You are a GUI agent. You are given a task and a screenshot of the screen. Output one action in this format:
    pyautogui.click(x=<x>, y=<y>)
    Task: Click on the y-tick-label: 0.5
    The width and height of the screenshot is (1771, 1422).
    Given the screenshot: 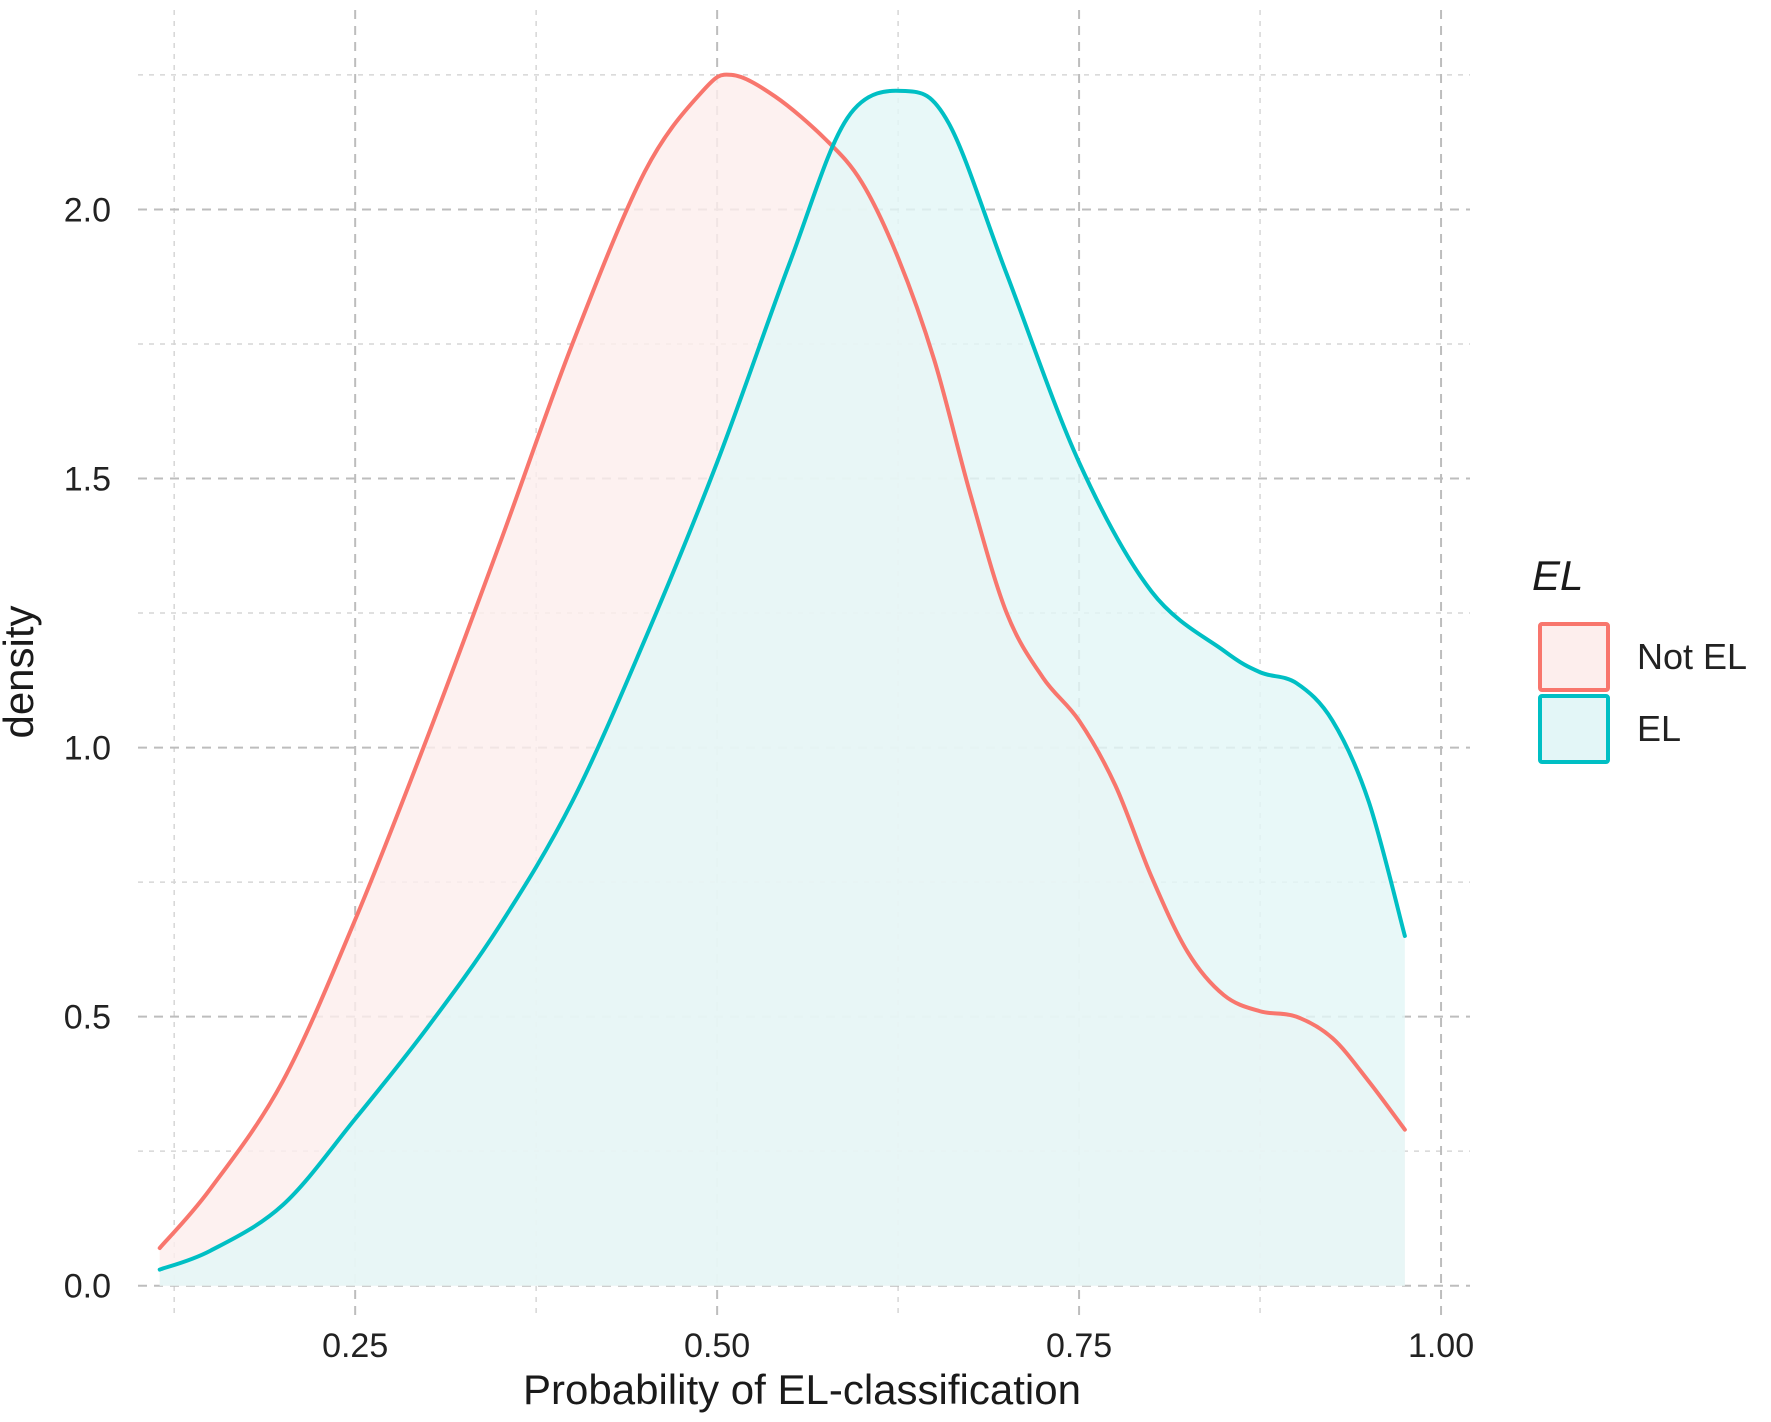 What is the action you would take?
    pyautogui.click(x=87, y=1018)
    